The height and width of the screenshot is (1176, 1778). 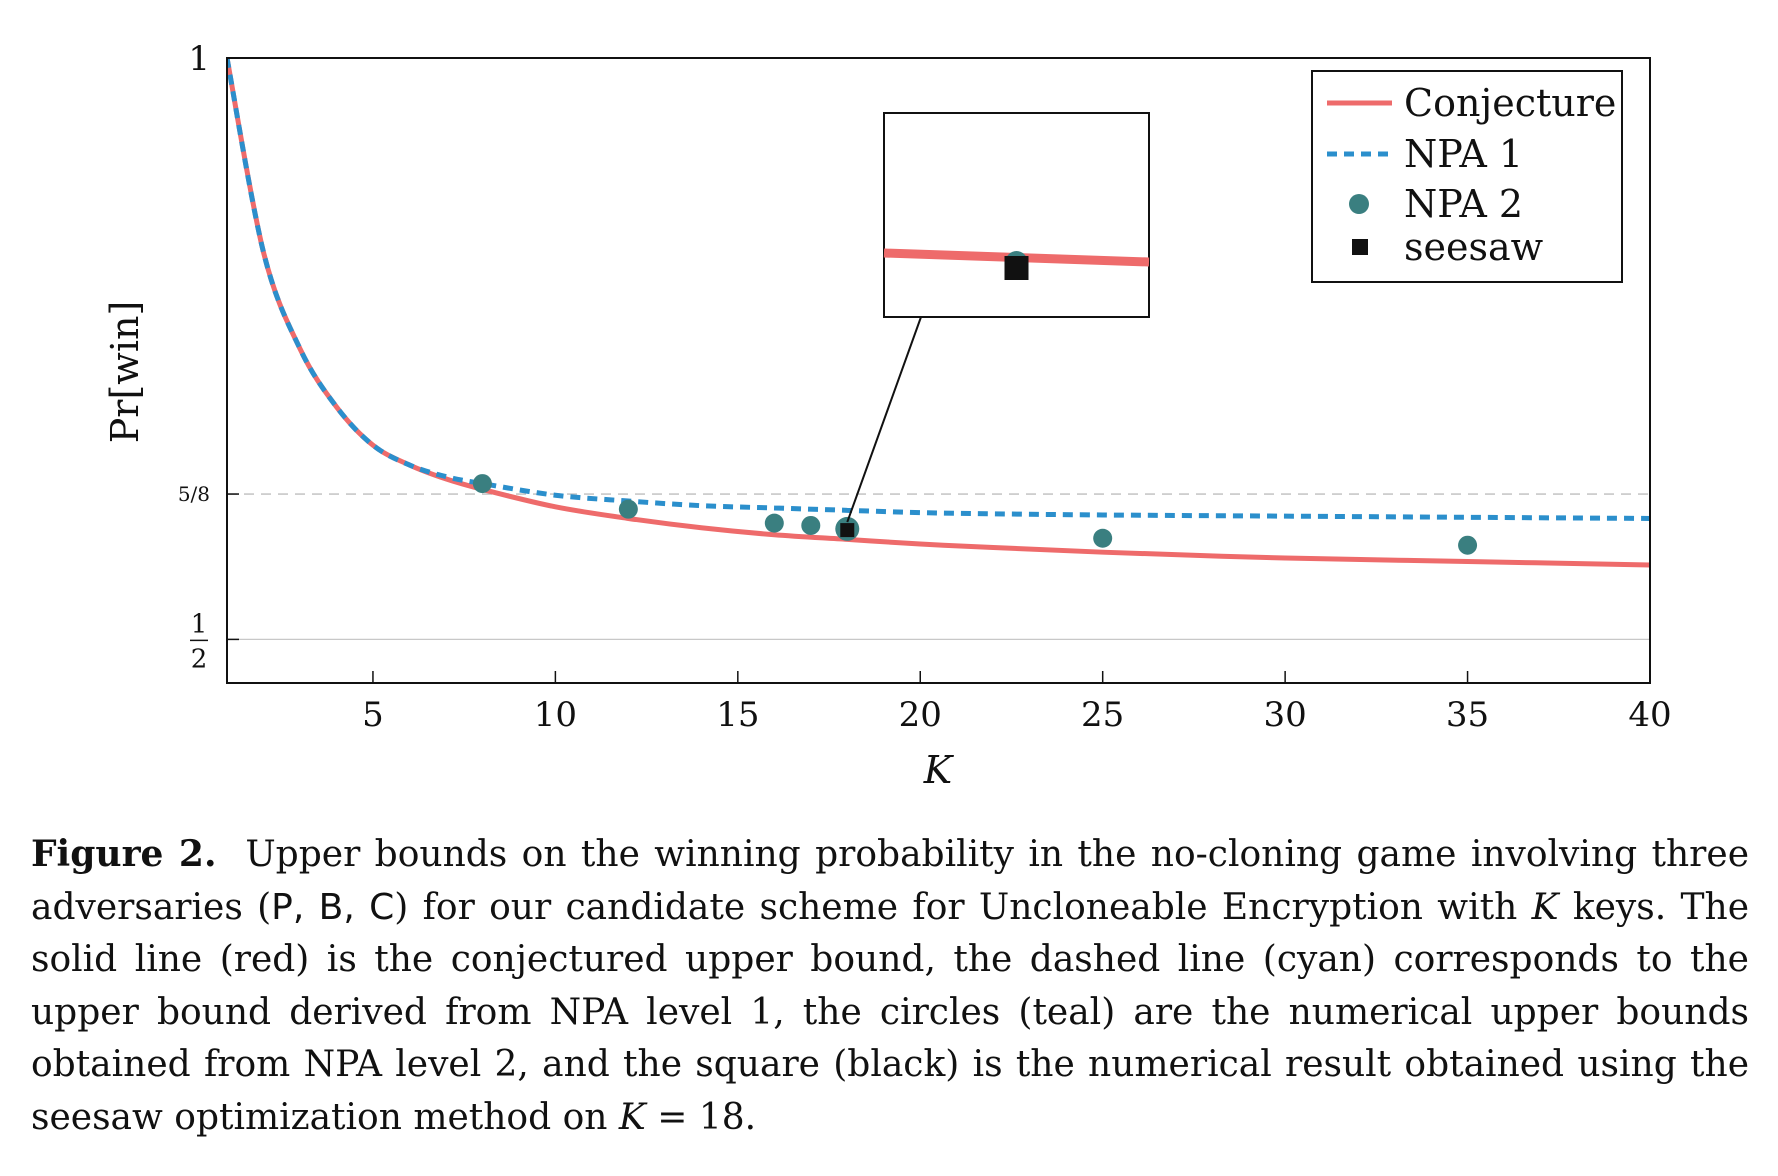 I want to click on inset-seesaw-point, so click(x=1016, y=268).